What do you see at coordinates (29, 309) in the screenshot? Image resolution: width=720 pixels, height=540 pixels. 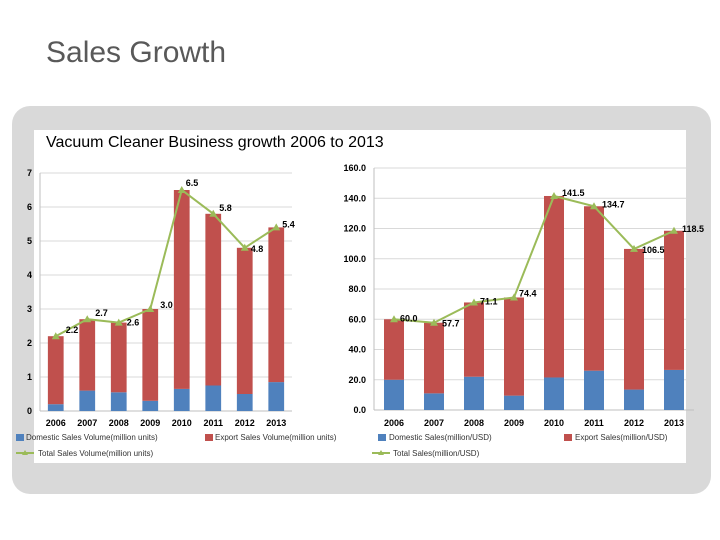 I see `volume-ytick-label: 3` at bounding box center [29, 309].